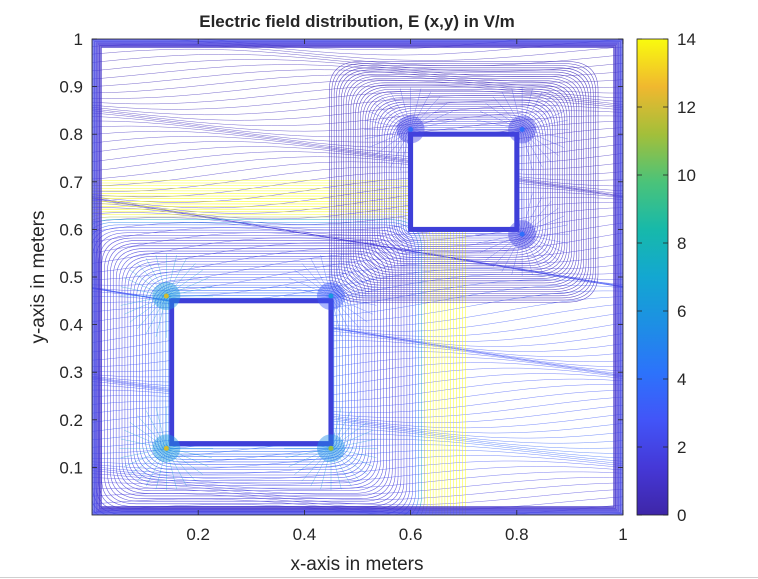 The width and height of the screenshot is (758, 579). What do you see at coordinates (464, 181) in the screenshot?
I see `conductor-small` at bounding box center [464, 181].